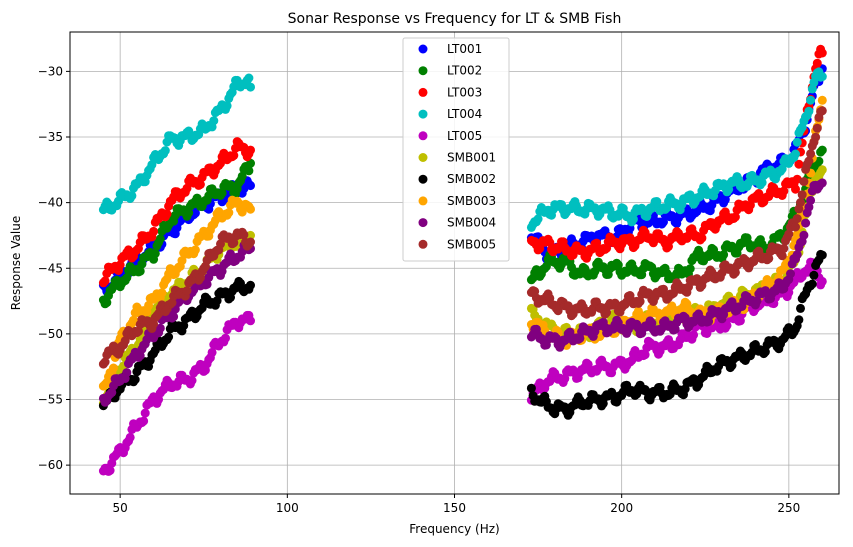  What do you see at coordinates (471, 201) in the screenshot?
I see `legend-label: SMB003` at bounding box center [471, 201].